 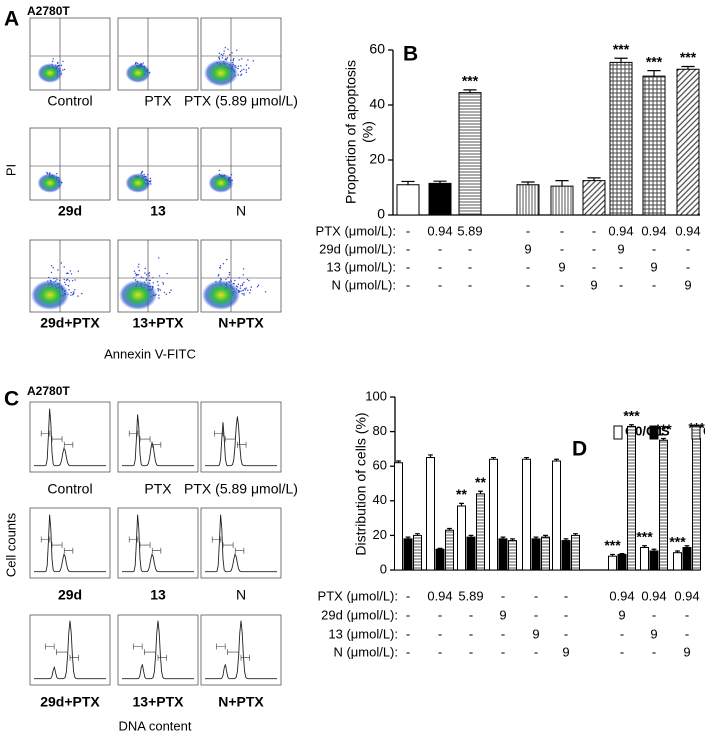 I want to click on axis-title: Distribution of cells (%), so click(x=361, y=483).